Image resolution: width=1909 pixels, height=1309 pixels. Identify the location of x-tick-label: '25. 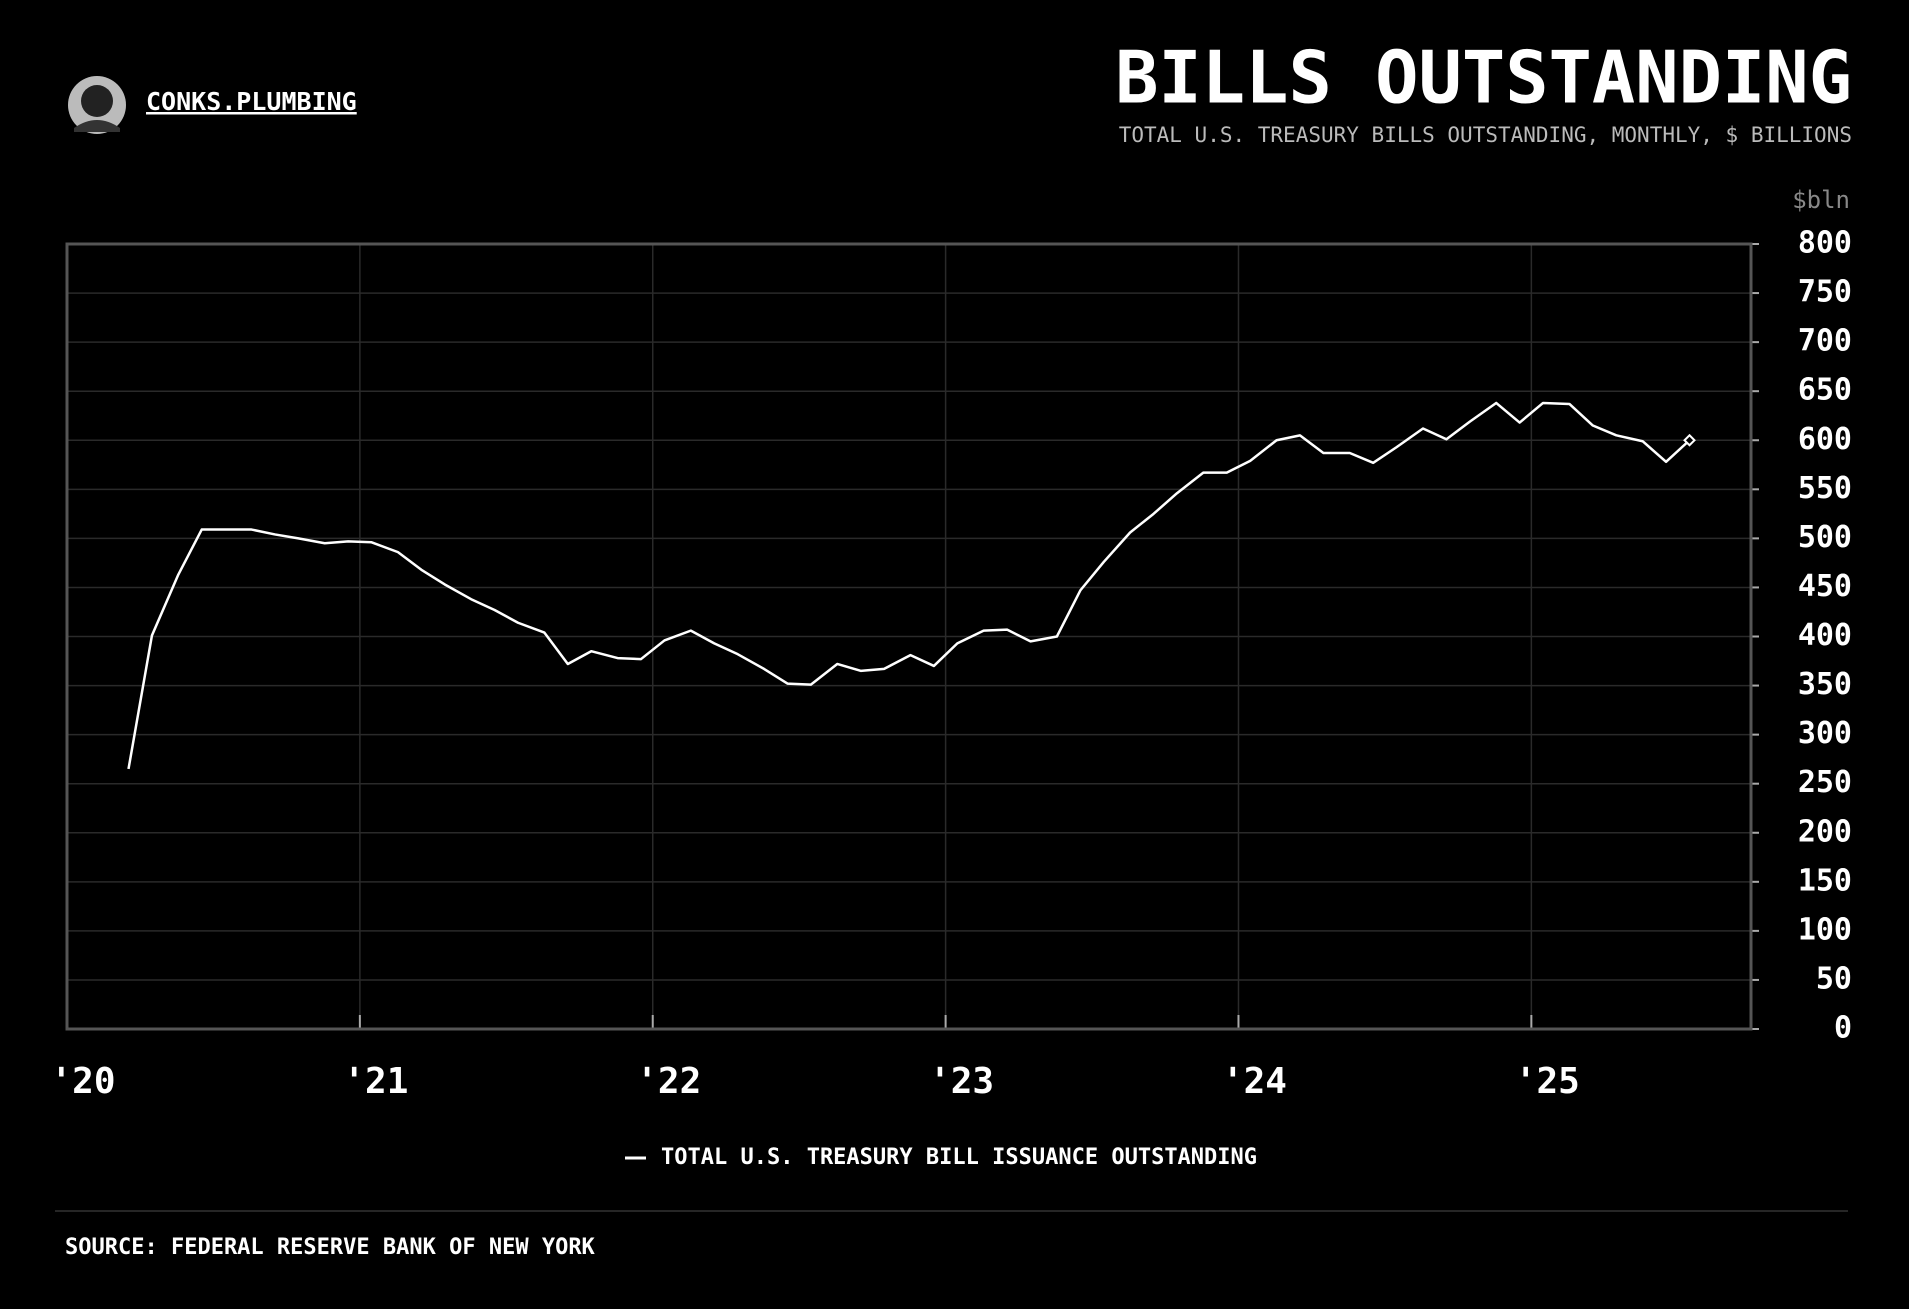
(1547, 1081).